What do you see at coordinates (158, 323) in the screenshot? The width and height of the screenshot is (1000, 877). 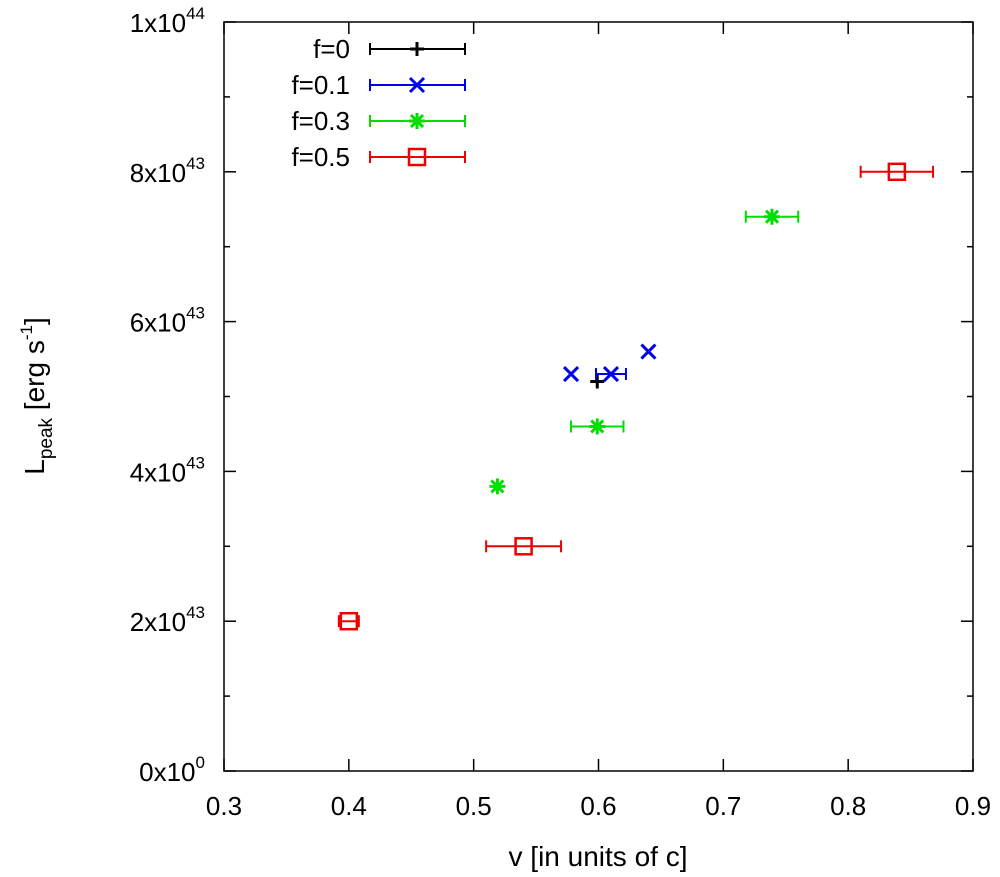 I see `y-tick-mantissa: 6x10` at bounding box center [158, 323].